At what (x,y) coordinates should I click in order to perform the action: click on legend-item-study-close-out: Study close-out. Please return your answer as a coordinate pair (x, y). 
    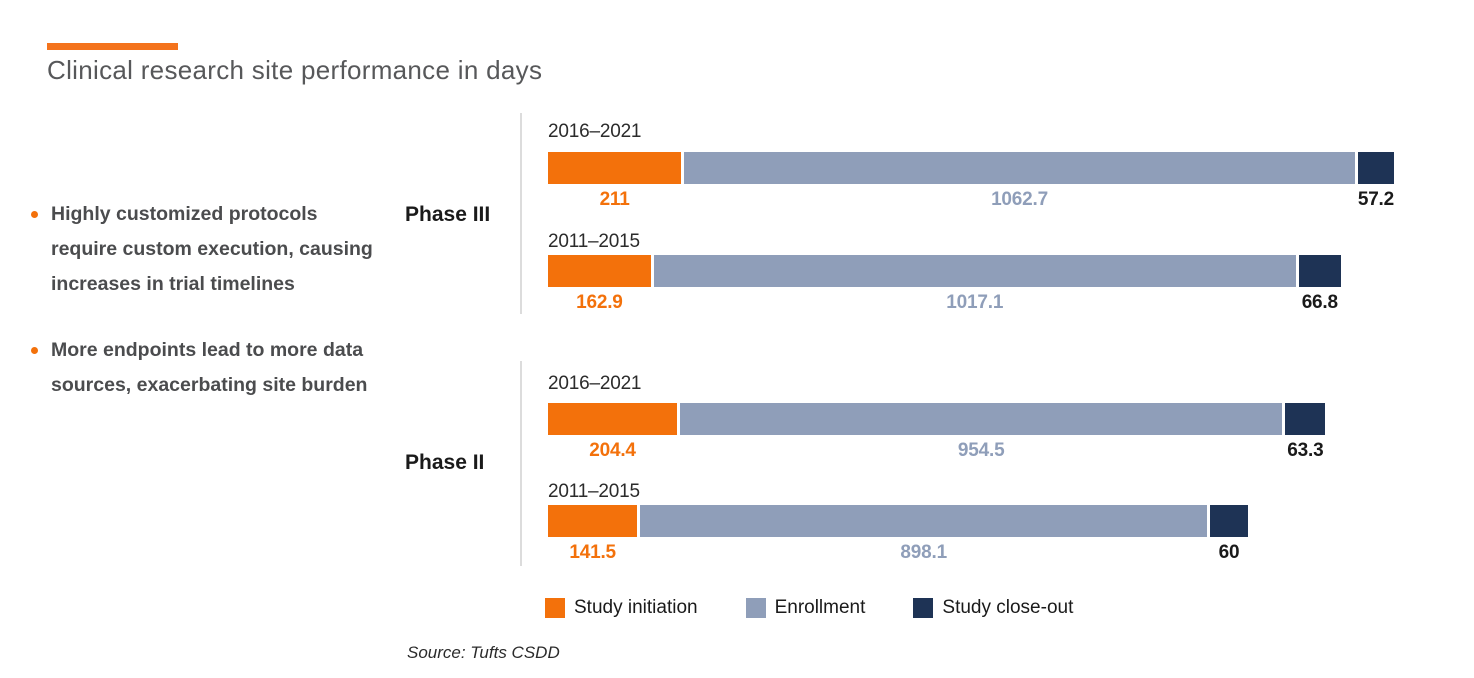
    Looking at the image, I should click on (993, 608).